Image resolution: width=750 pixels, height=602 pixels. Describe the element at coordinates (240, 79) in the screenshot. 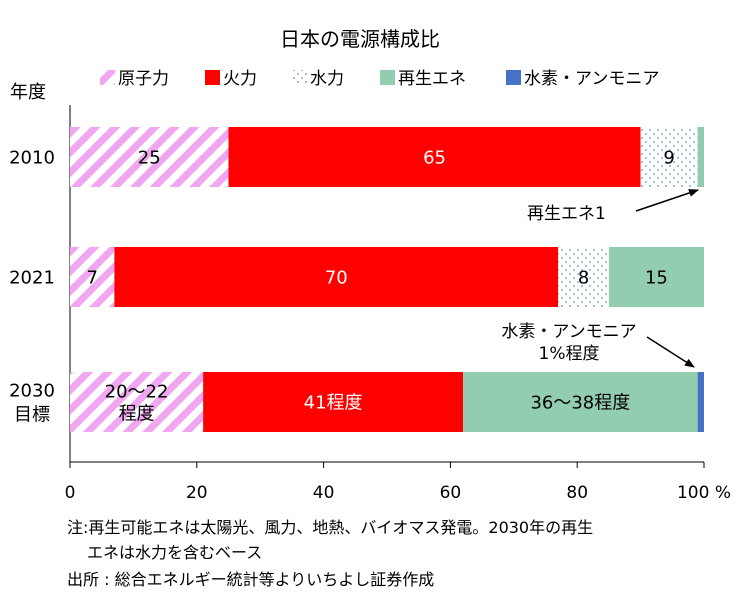

I see `legend-label: 火力` at that location.